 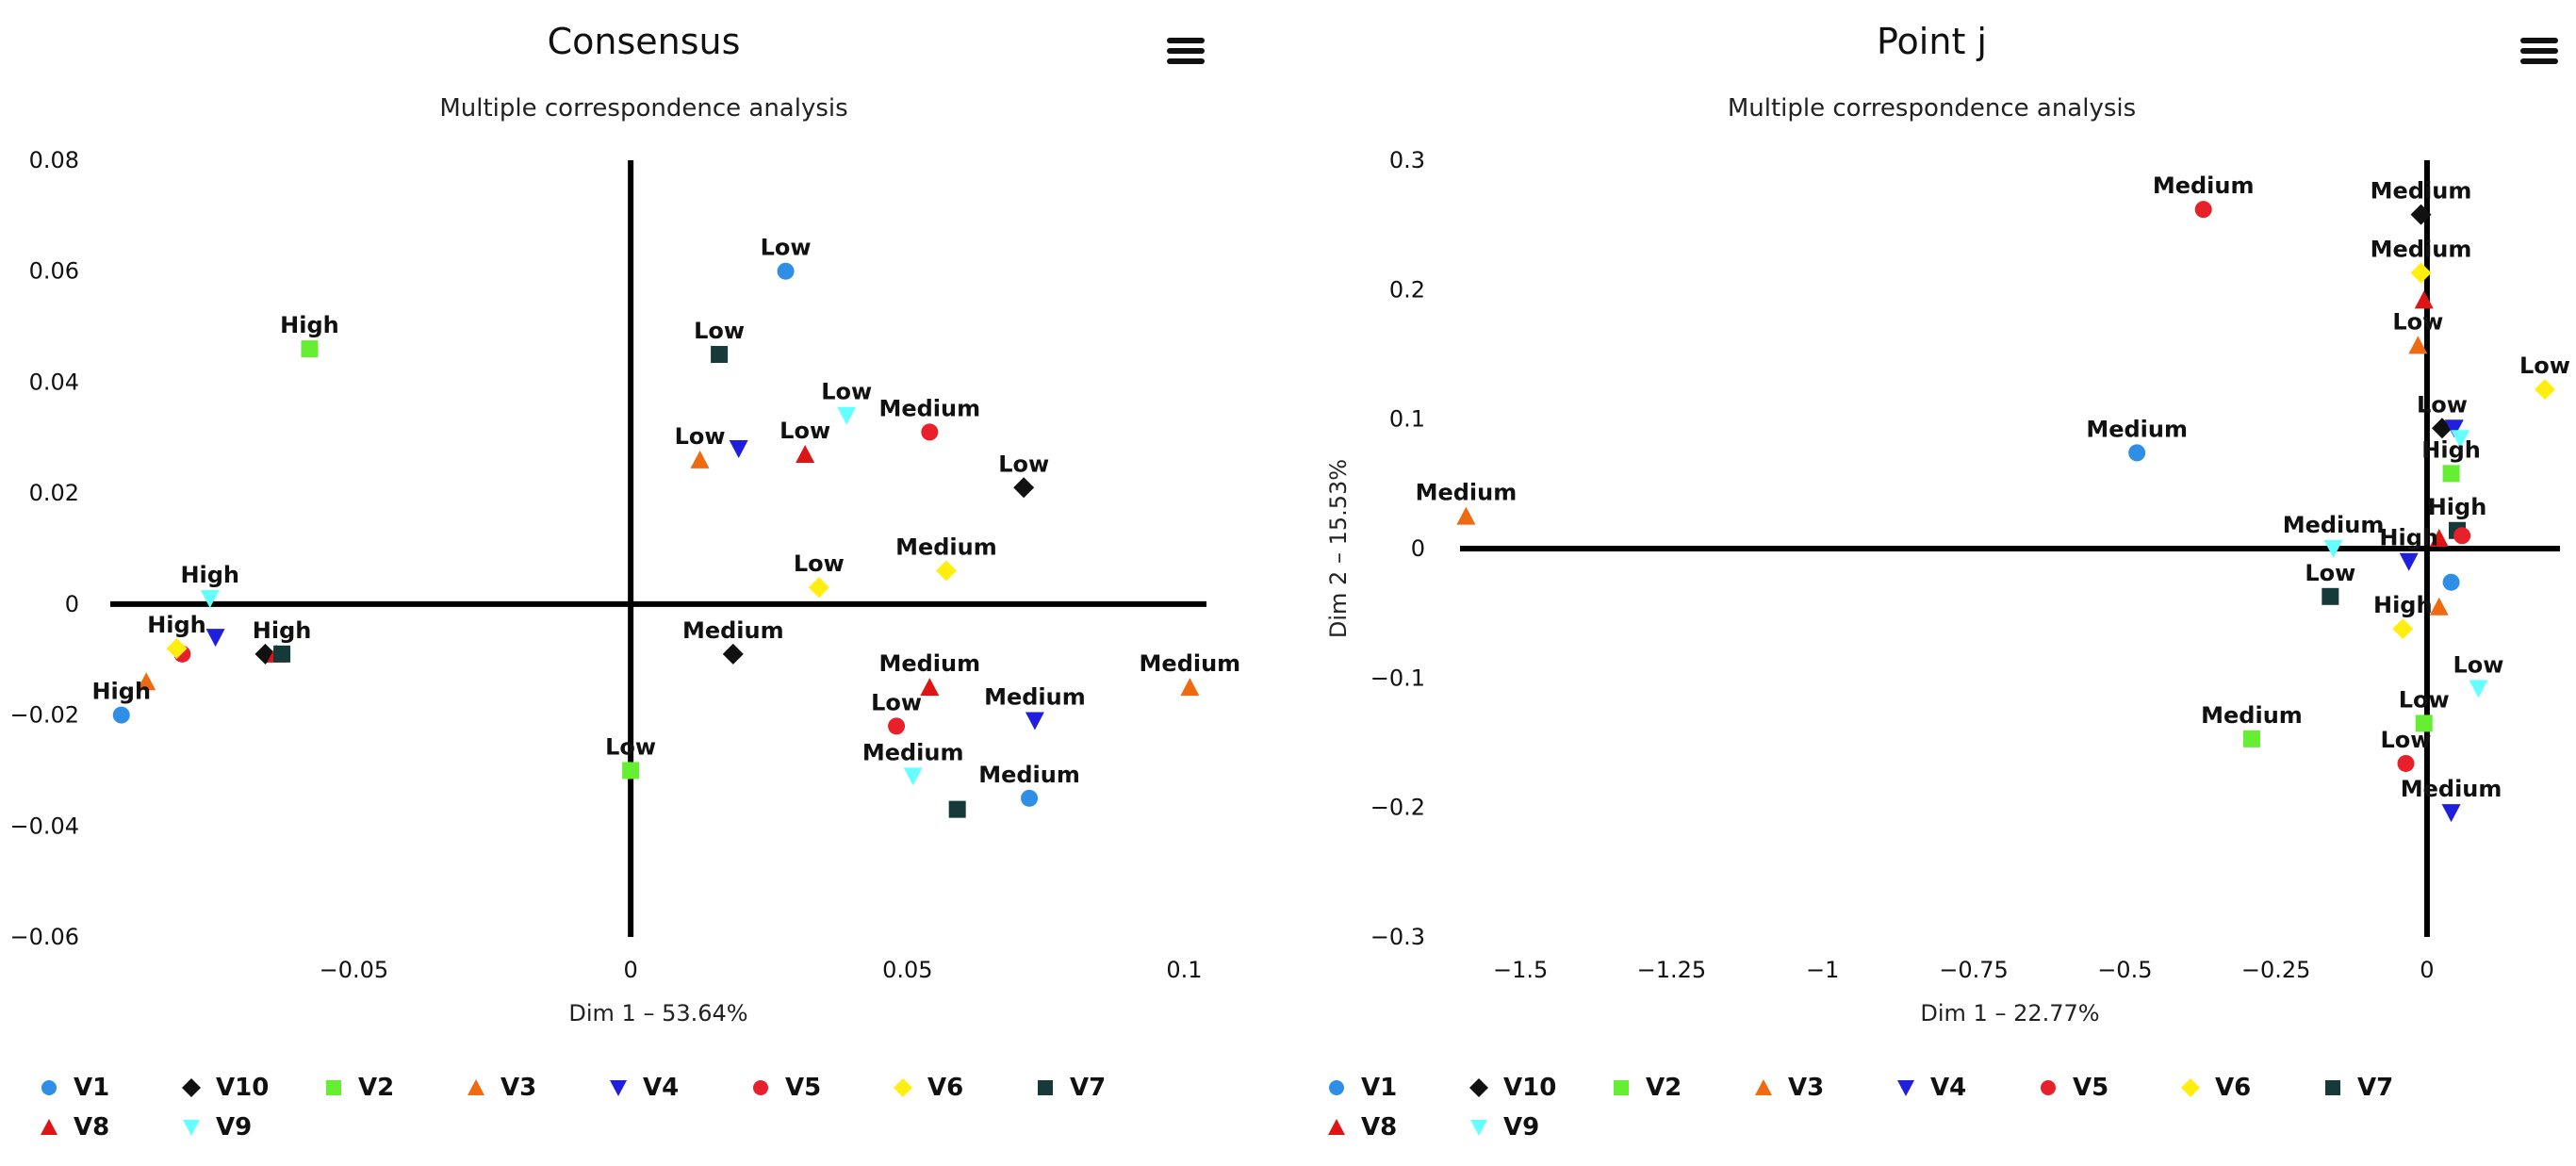 What do you see at coordinates (2091, 1088) in the screenshot?
I see `legend-label: V5` at bounding box center [2091, 1088].